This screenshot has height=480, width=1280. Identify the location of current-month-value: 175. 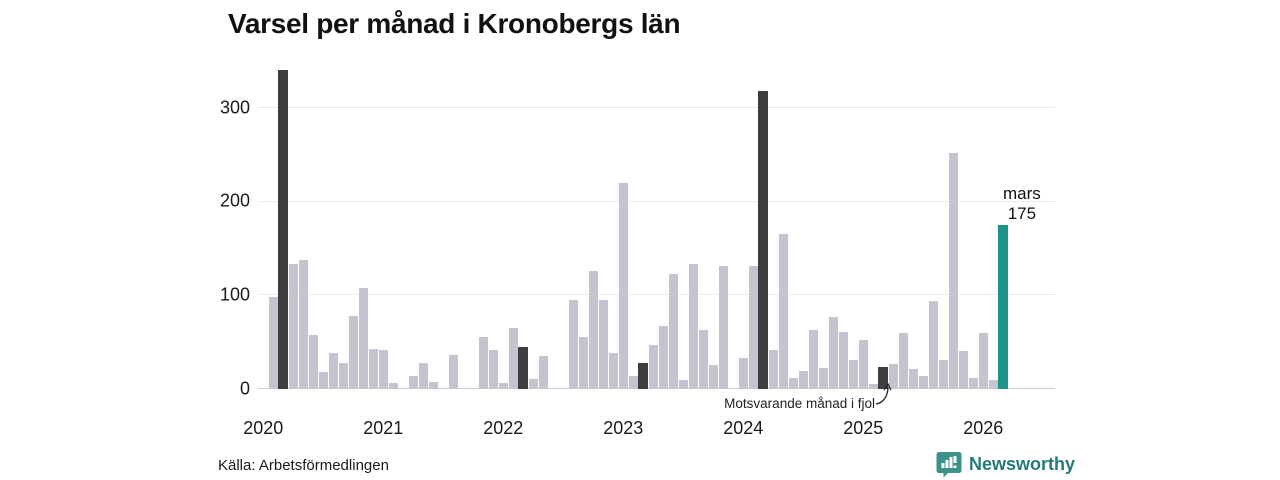
(1022, 213).